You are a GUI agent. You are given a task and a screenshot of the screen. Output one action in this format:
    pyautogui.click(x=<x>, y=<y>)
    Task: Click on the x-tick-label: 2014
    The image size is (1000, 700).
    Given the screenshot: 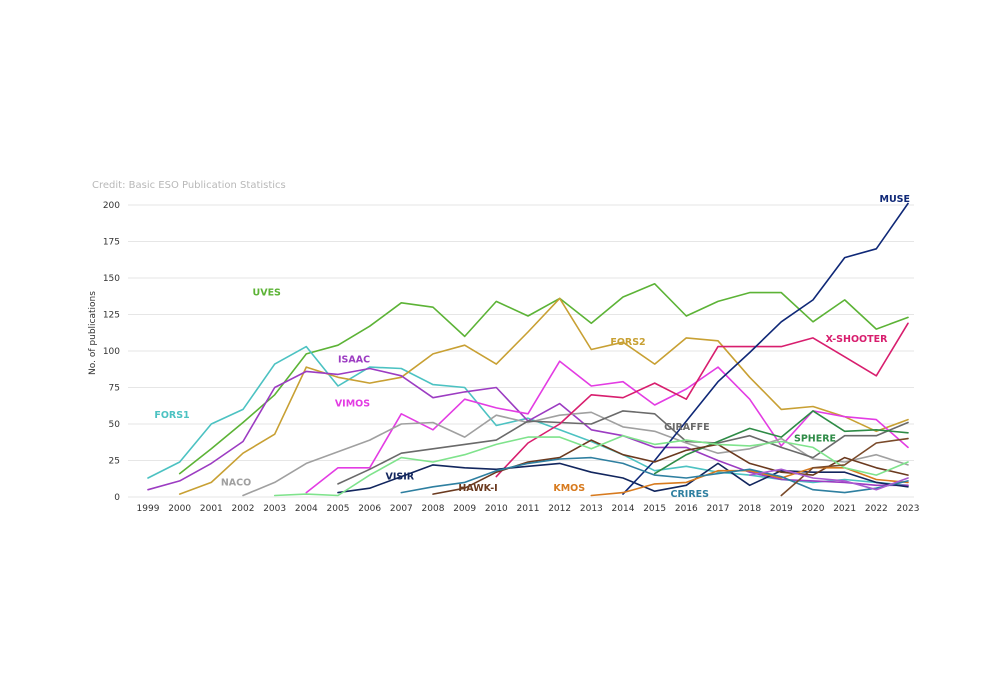 What is the action you would take?
    pyautogui.click(x=623, y=509)
    